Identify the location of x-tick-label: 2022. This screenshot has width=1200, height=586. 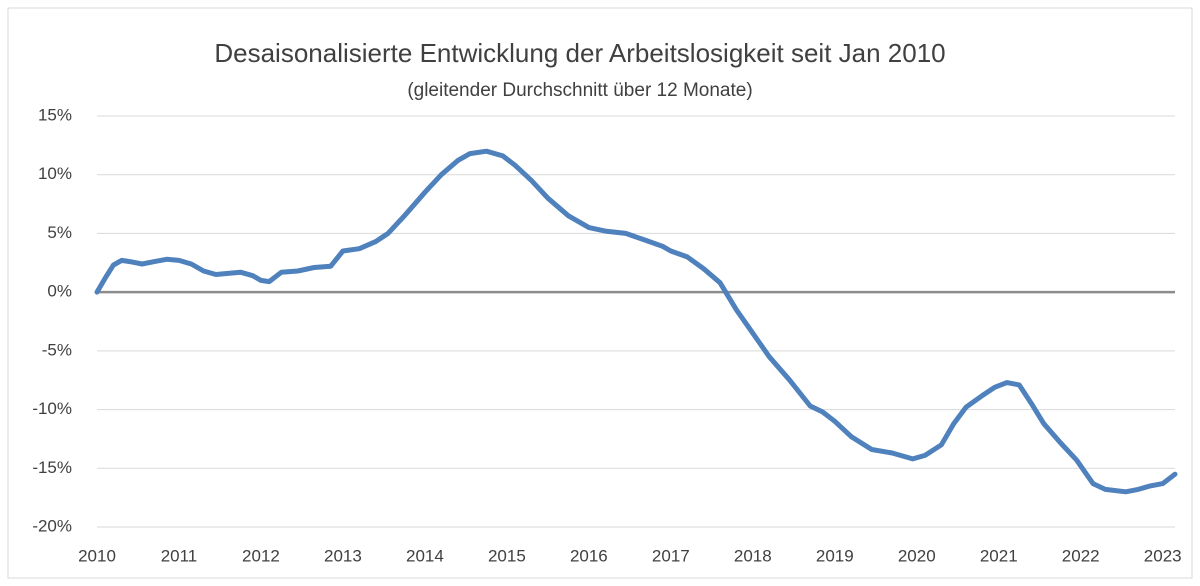
(1081, 555).